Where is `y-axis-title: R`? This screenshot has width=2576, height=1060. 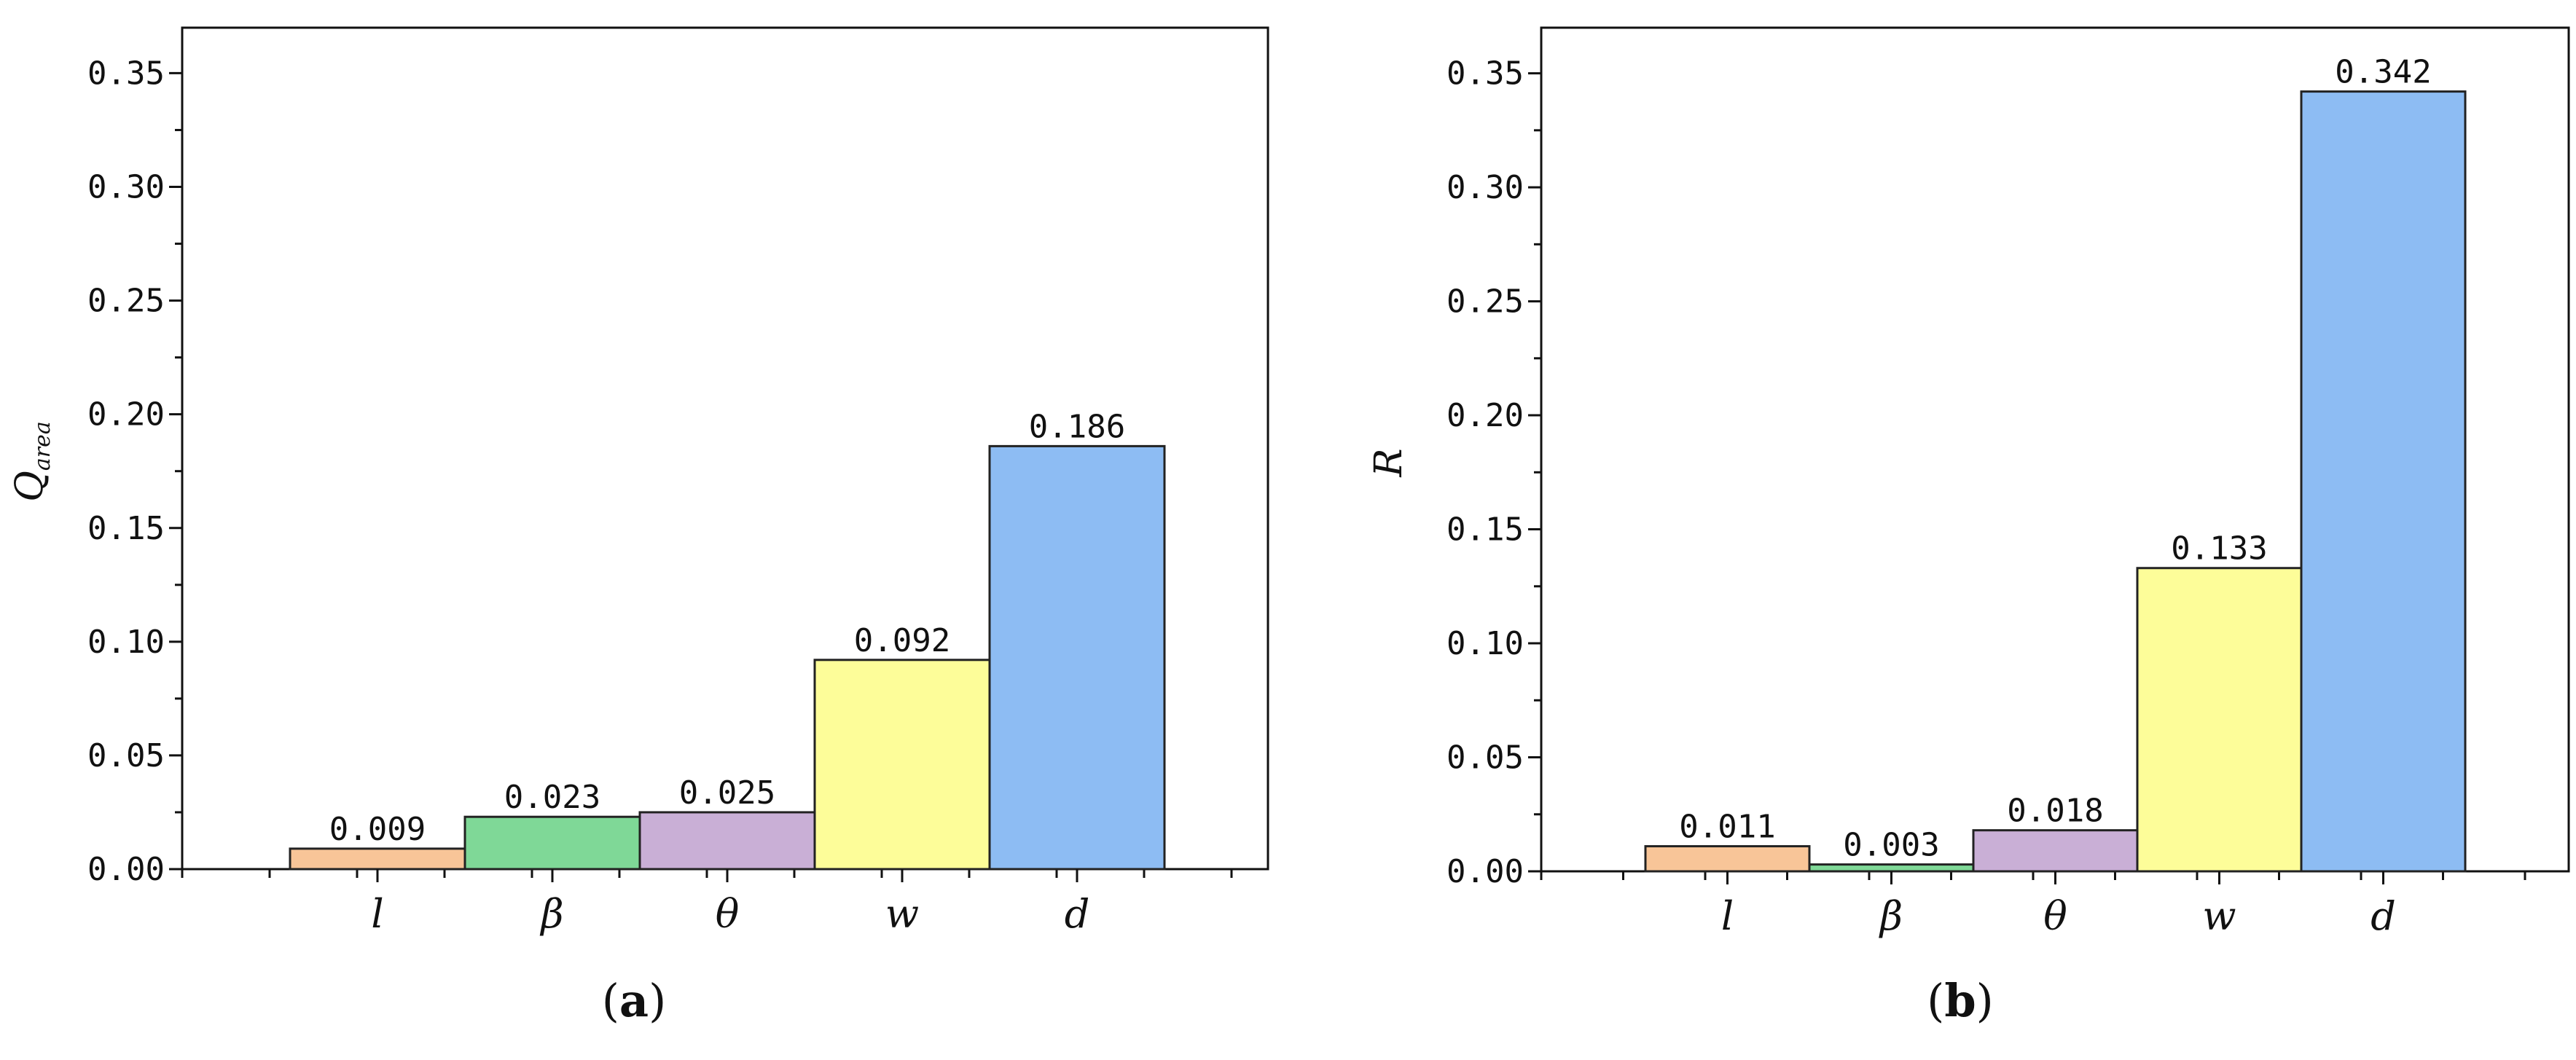 y-axis-title: R is located at coordinates (1389, 462).